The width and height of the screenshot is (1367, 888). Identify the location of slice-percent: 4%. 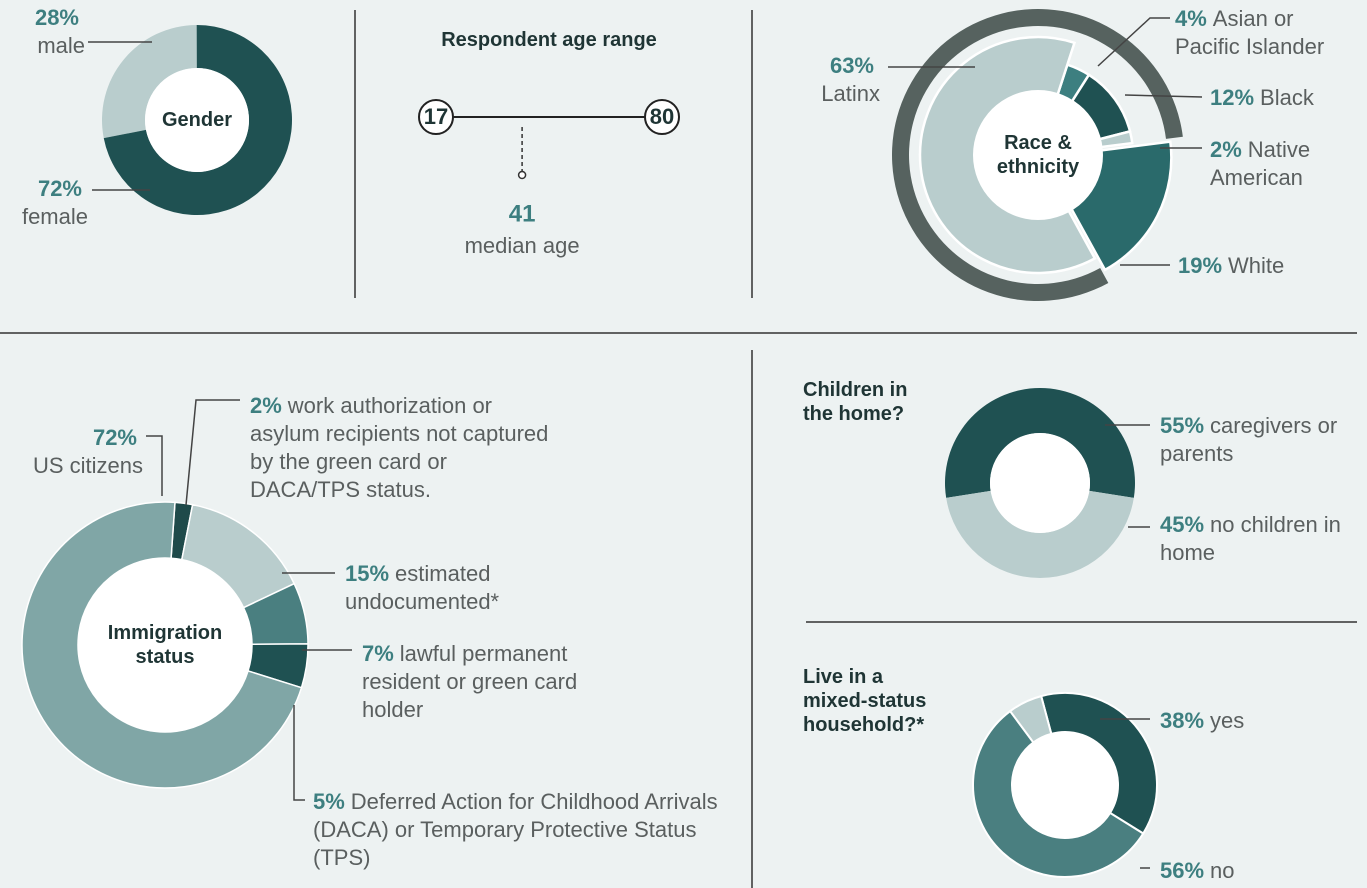
(1191, 18).